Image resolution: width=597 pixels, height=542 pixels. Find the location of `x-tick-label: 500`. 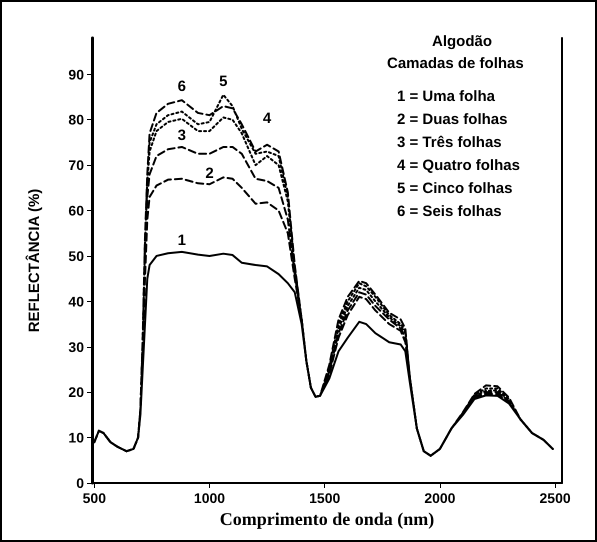

x-tick-label: 500 is located at coordinates (94, 498).